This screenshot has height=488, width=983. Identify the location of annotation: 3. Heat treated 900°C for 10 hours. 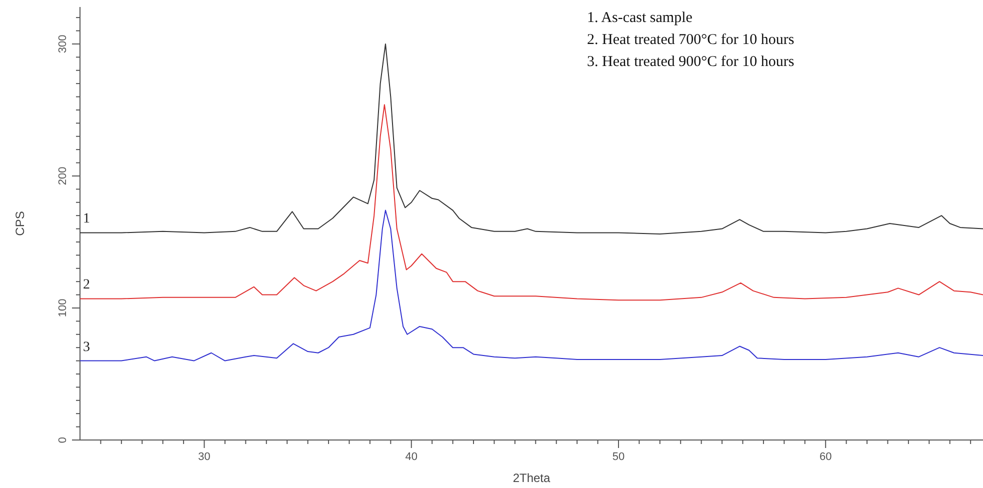
(690, 62).